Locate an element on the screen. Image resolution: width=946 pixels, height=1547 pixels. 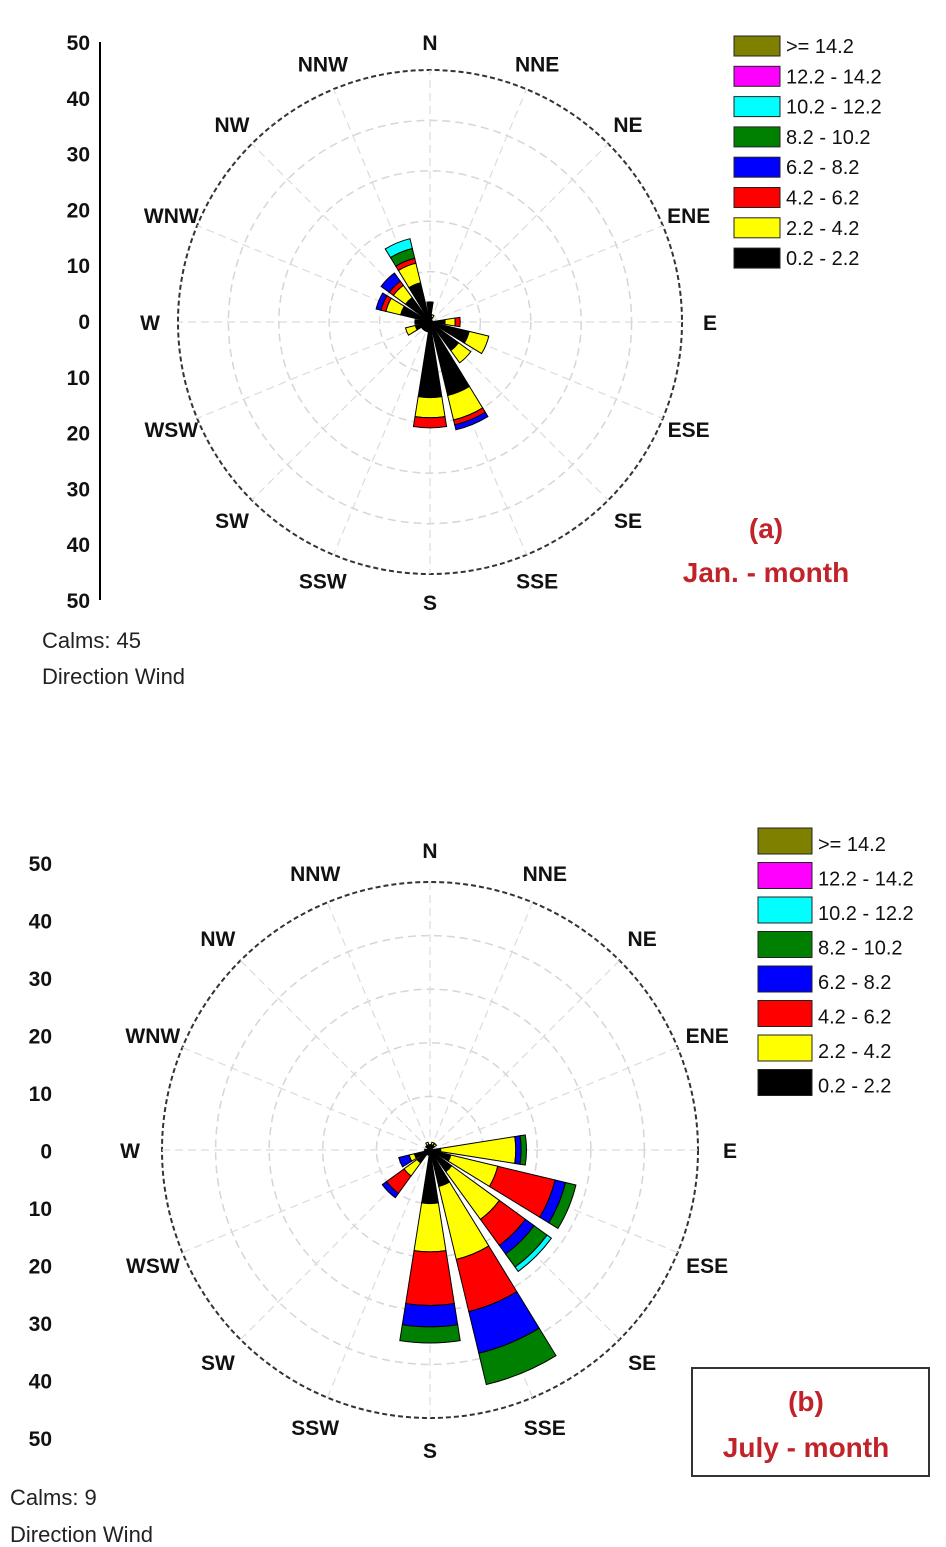
panel-caption-box is located at coordinates (810, 1422).